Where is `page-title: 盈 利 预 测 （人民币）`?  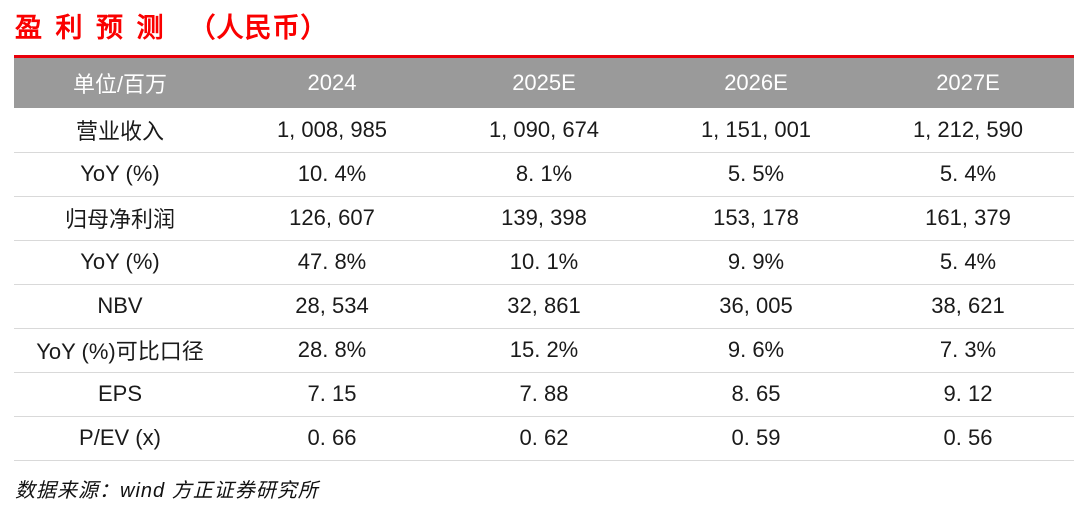 page-title: 盈 利 预 测 （人民币） is located at coordinates (544, 25).